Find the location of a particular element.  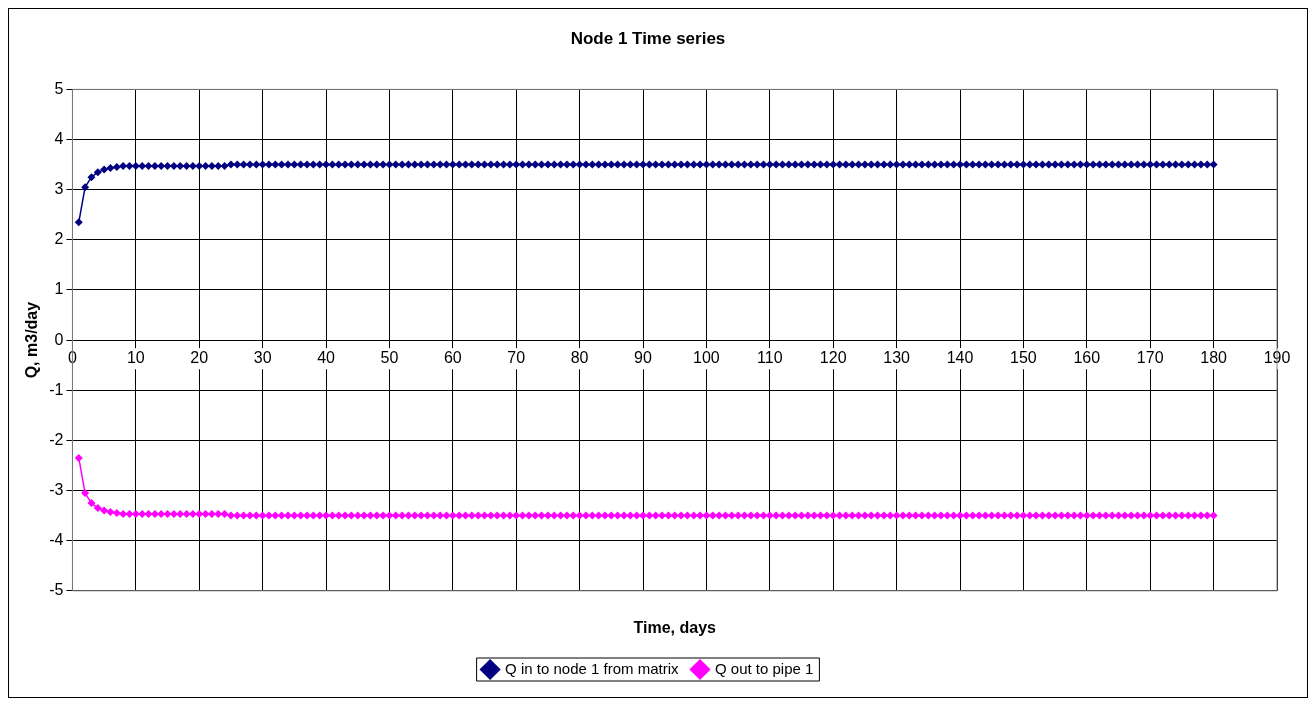

x-tick-label: 60 is located at coordinates (452, 358).